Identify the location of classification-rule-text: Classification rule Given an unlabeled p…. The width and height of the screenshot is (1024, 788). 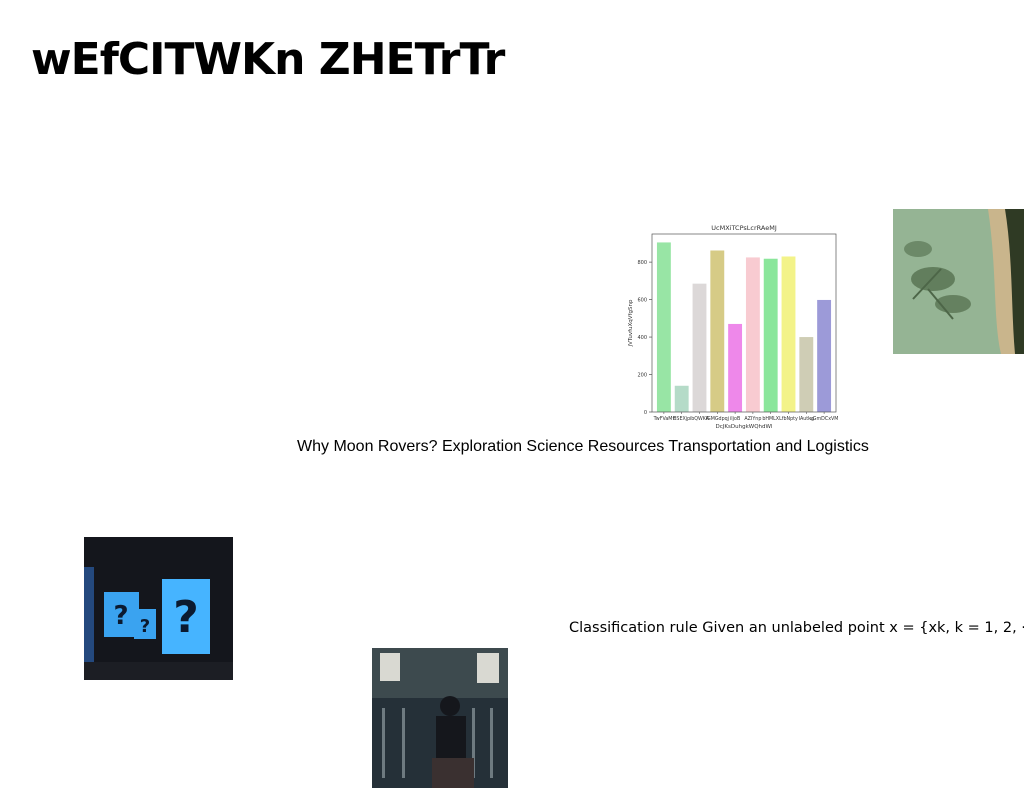
(796, 628).